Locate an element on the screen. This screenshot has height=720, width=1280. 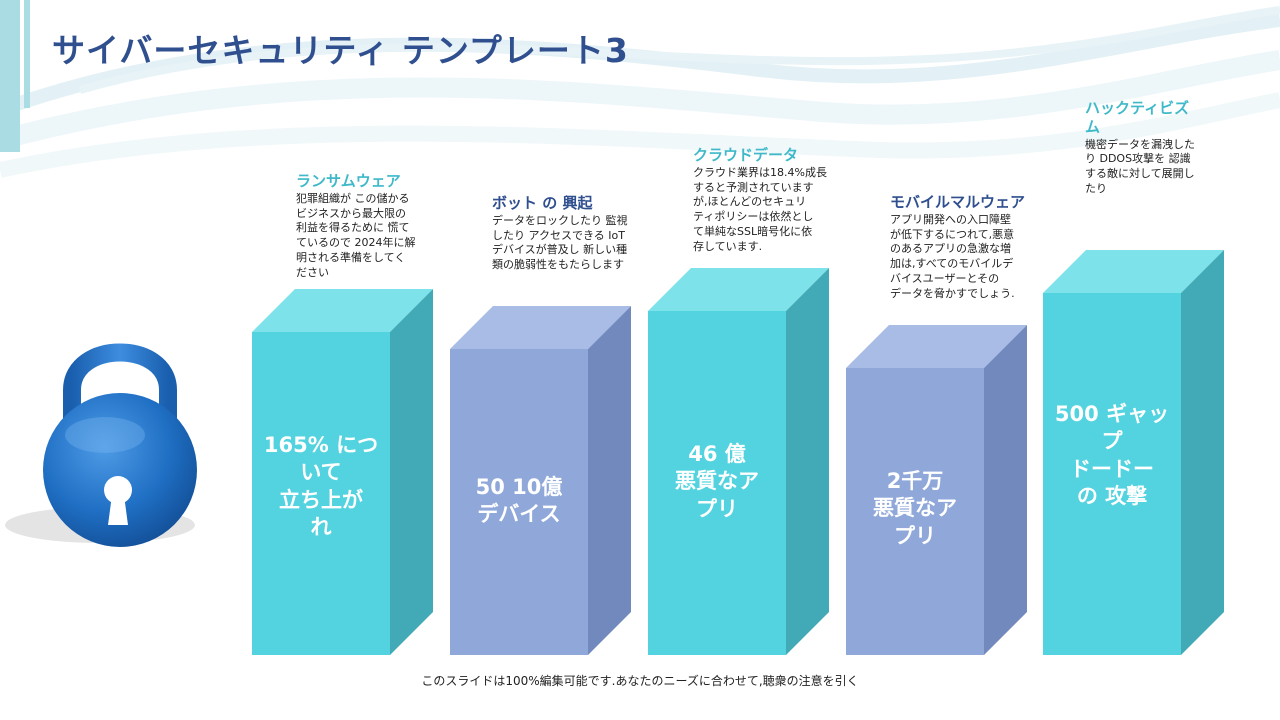
block-value-label: 165% につ いて 立ち上がれ is located at coordinates (321, 486).